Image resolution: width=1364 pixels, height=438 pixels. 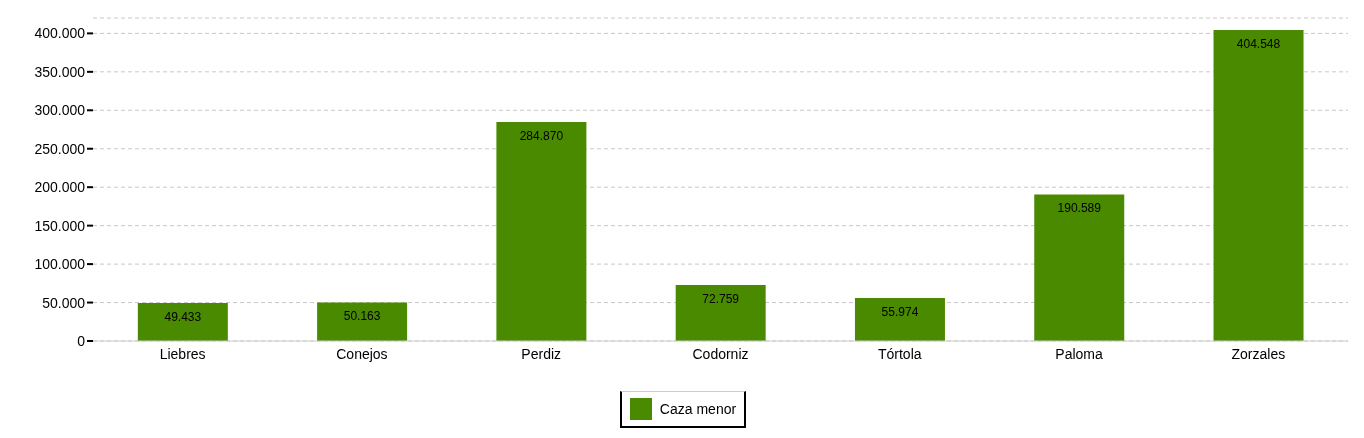 What do you see at coordinates (1079, 353) in the screenshot?
I see `x-tick-label: Paloma` at bounding box center [1079, 353].